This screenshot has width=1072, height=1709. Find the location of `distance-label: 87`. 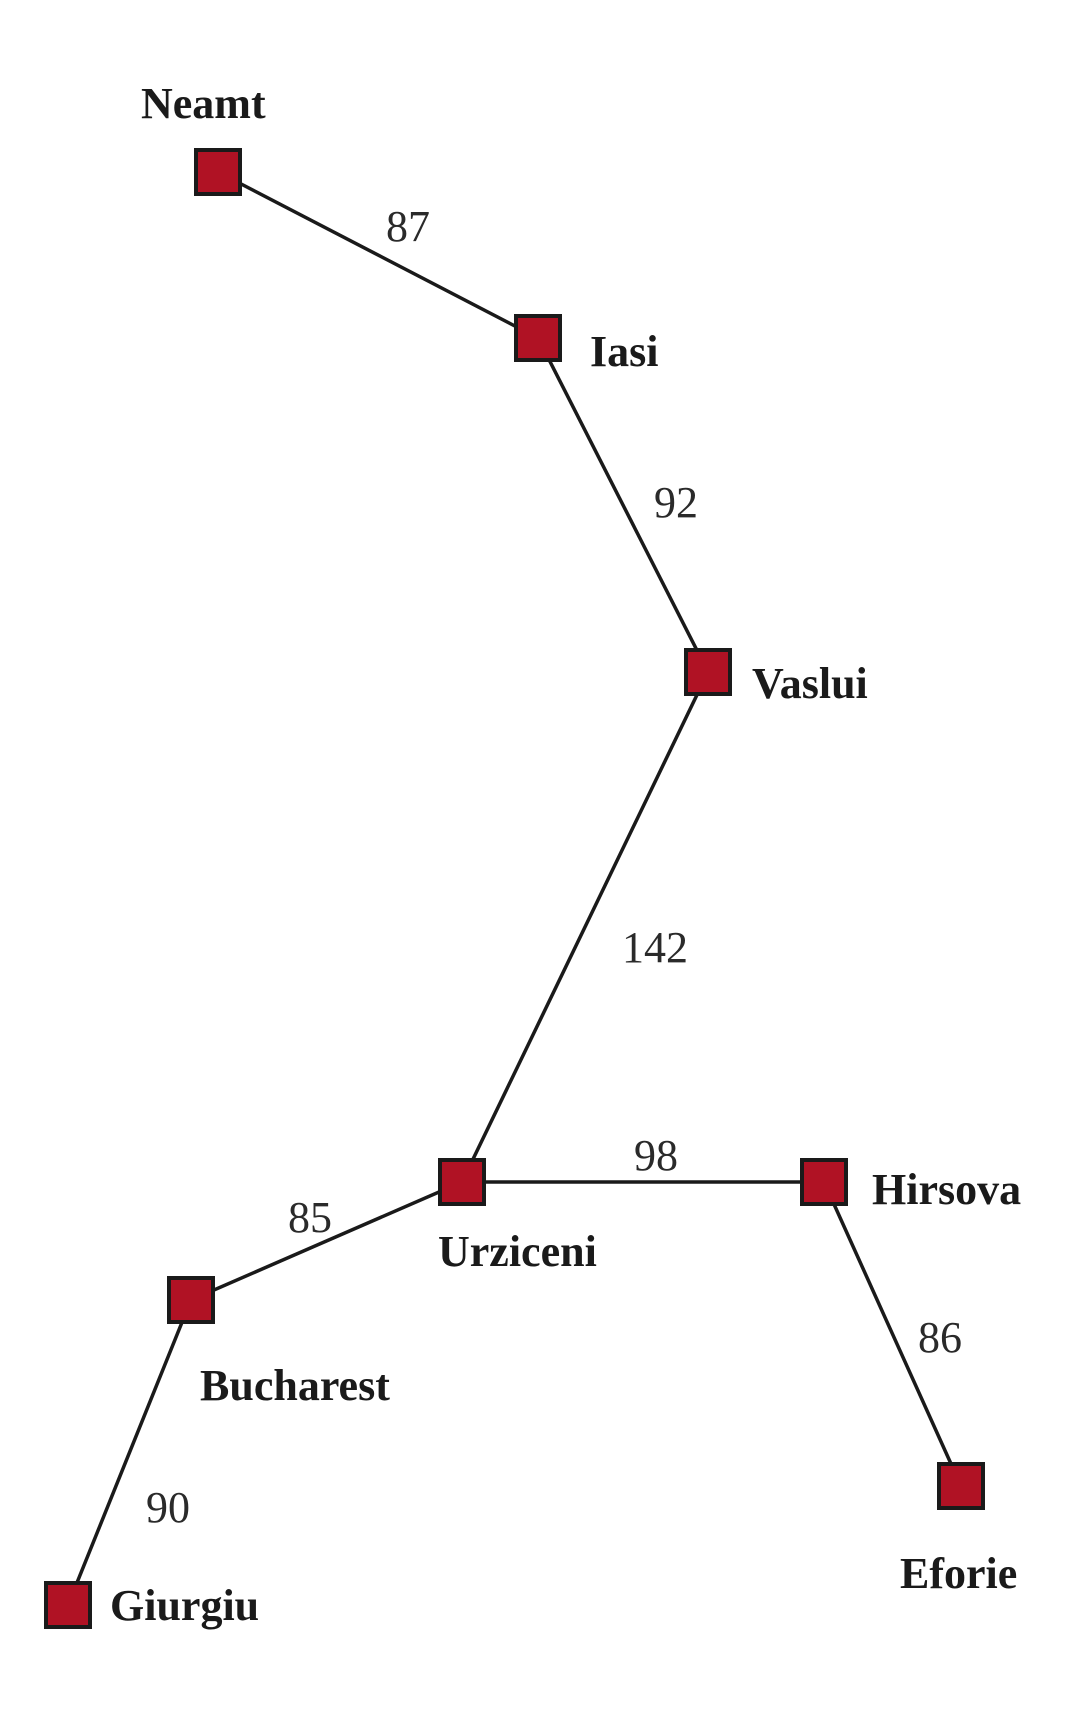

distance-label: 87 is located at coordinates (408, 226).